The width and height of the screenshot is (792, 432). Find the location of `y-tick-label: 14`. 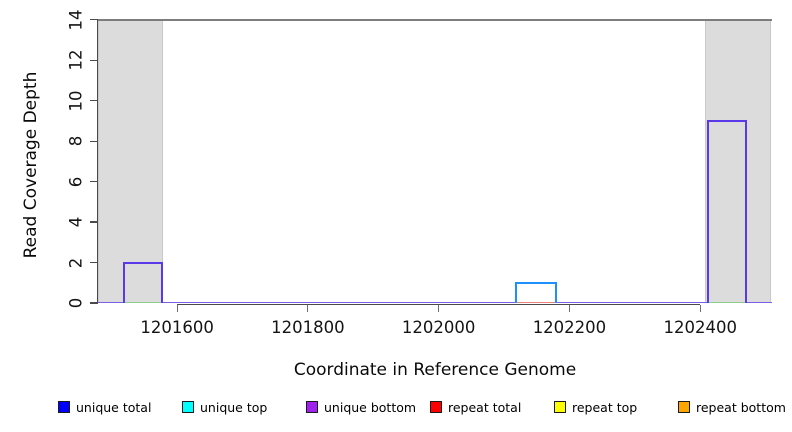

y-tick-label: 14 is located at coordinates (76, 20).